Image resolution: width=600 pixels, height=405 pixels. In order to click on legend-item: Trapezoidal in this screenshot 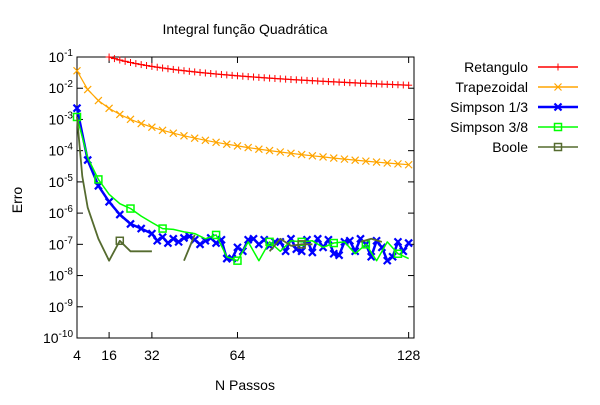, I will do `click(516, 87)`.